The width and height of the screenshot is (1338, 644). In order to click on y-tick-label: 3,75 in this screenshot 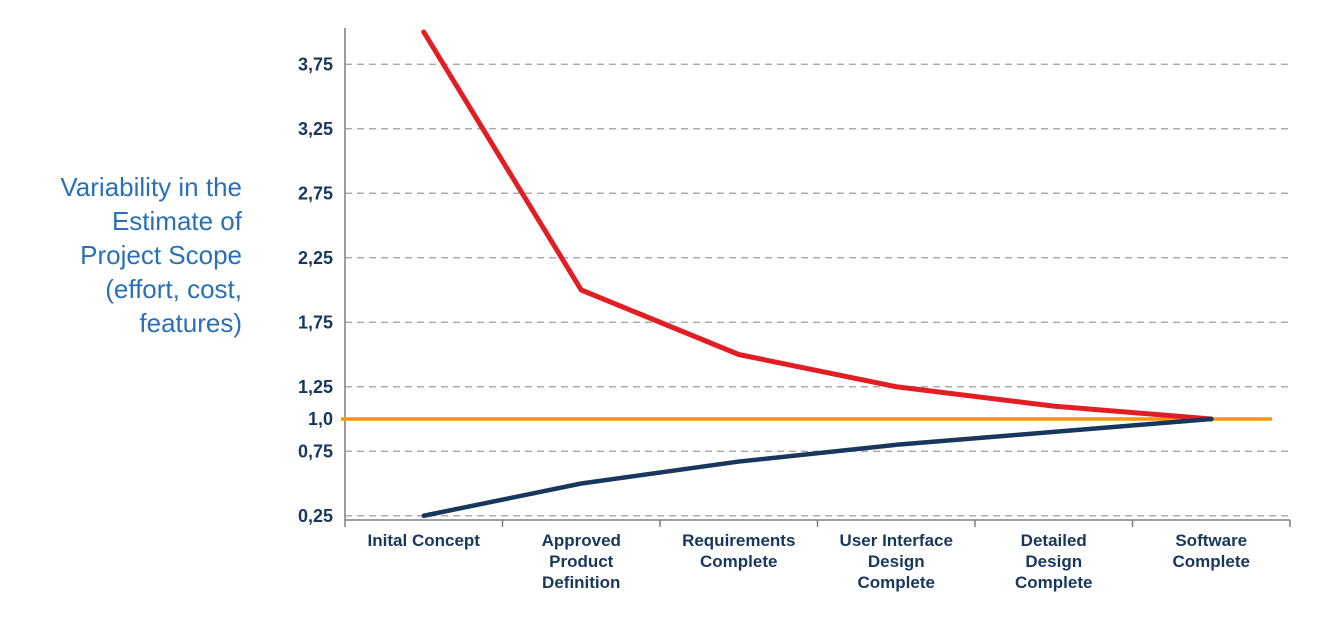, I will do `click(315, 64)`.